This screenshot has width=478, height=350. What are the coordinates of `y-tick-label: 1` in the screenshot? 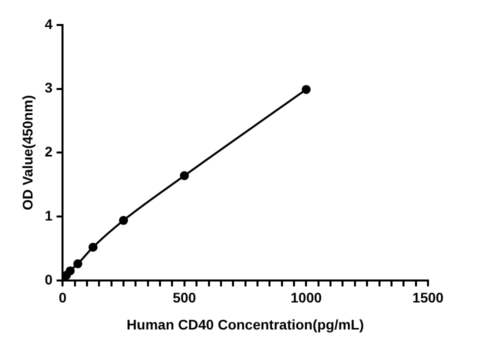 It's located at (48, 215).